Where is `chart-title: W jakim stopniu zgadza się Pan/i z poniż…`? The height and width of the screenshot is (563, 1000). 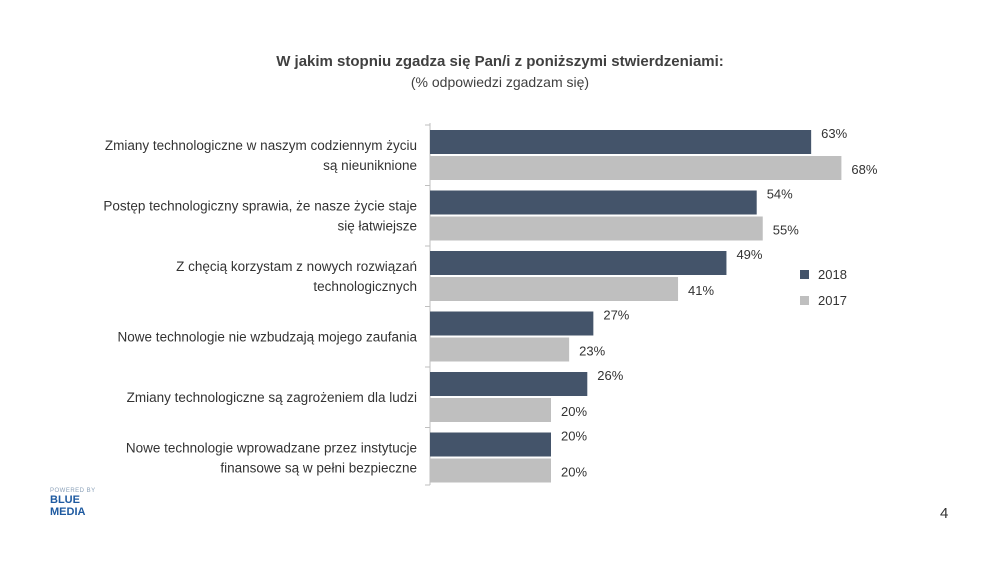 chart-title: W jakim stopniu zgadza się Pan/i z poniż… is located at coordinates (500, 61).